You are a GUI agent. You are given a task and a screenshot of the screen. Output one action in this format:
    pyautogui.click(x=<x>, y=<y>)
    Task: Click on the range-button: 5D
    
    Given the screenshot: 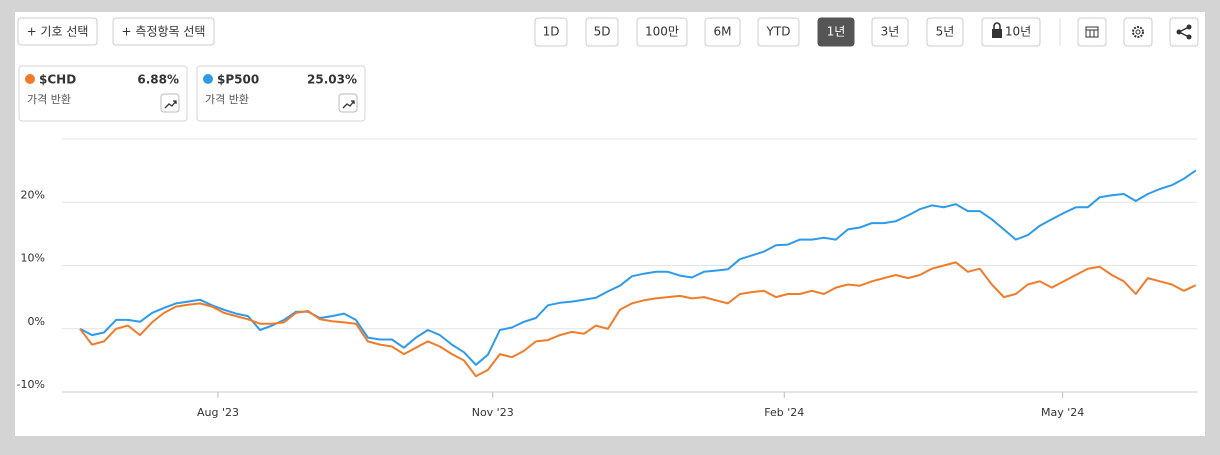 What is the action you would take?
    pyautogui.click(x=602, y=32)
    